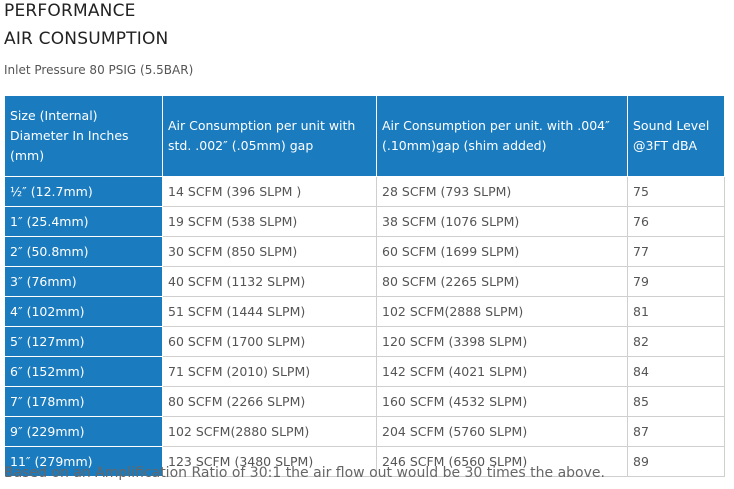 This screenshot has width=734, height=489. Describe the element at coordinates (676, 136) in the screenshot. I see `header-sound-level: Sound Level @3FT dBA` at that location.